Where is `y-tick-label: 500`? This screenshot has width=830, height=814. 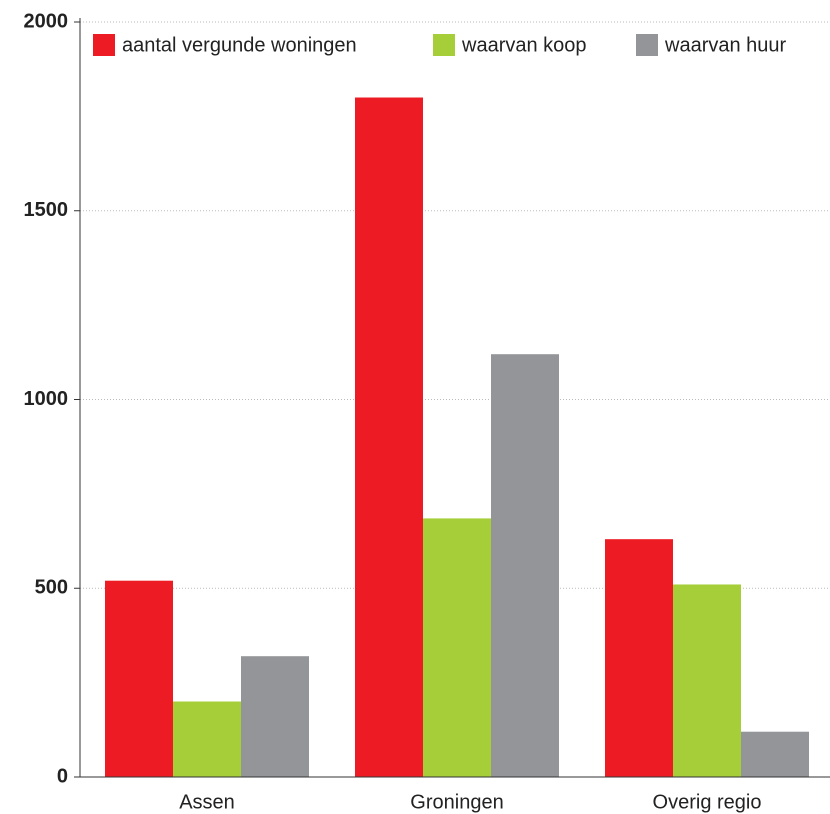
y-tick-label: 500 is located at coordinates (51, 588).